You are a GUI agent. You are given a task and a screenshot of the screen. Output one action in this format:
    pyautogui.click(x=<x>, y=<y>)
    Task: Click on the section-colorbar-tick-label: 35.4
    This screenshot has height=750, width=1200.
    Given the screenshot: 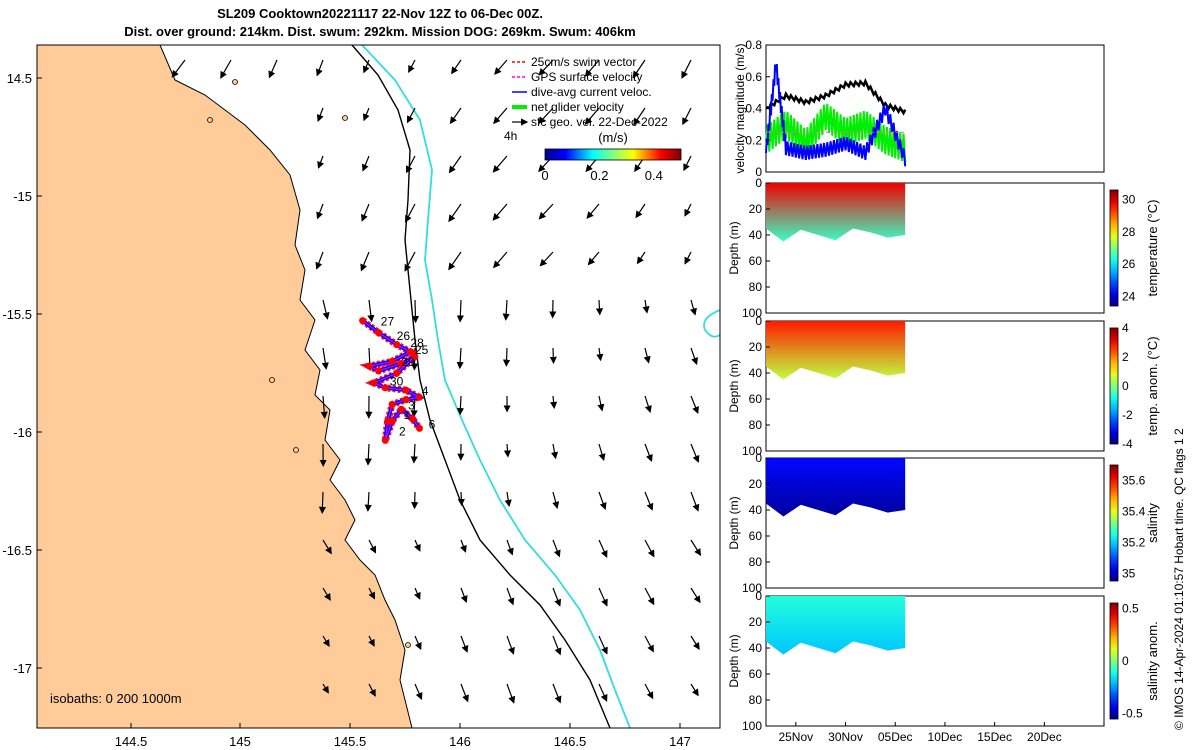 What is the action you would take?
    pyautogui.click(x=1134, y=511)
    